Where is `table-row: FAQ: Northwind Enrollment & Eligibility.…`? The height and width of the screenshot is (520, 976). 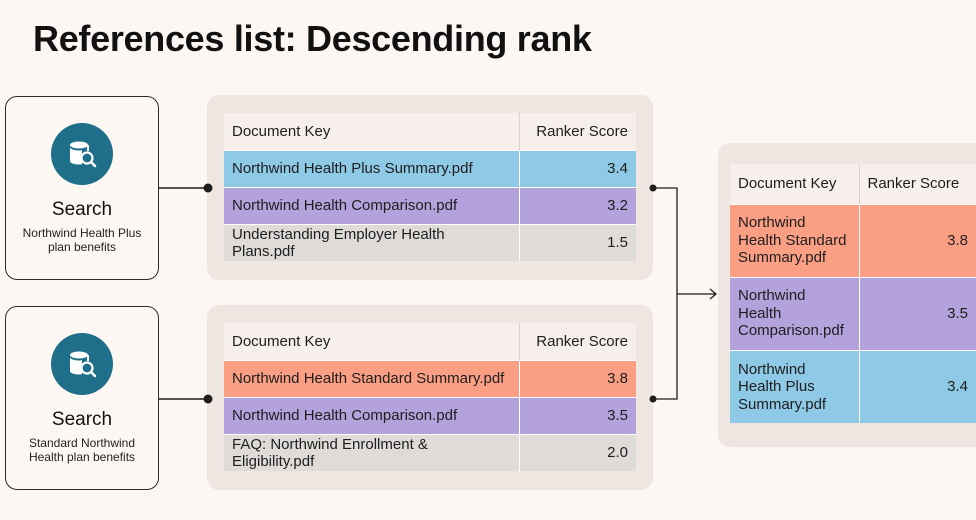
table-row: FAQ: Northwind Enrollment & Eligibility.… is located at coordinates (430, 452).